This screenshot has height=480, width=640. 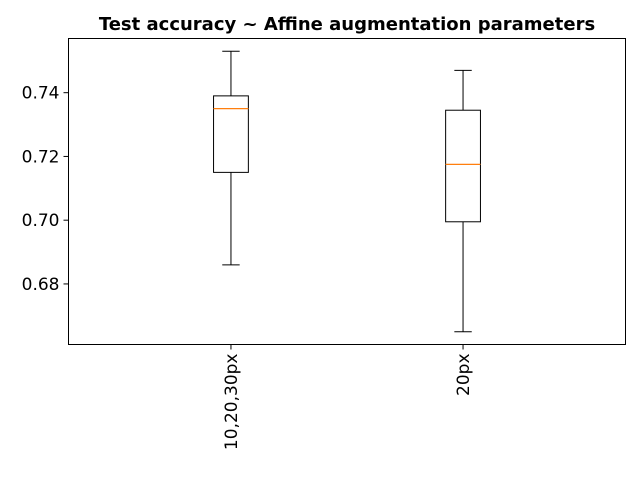 What do you see at coordinates (41, 221) in the screenshot?
I see `y-tick-label: 0.70` at bounding box center [41, 221].